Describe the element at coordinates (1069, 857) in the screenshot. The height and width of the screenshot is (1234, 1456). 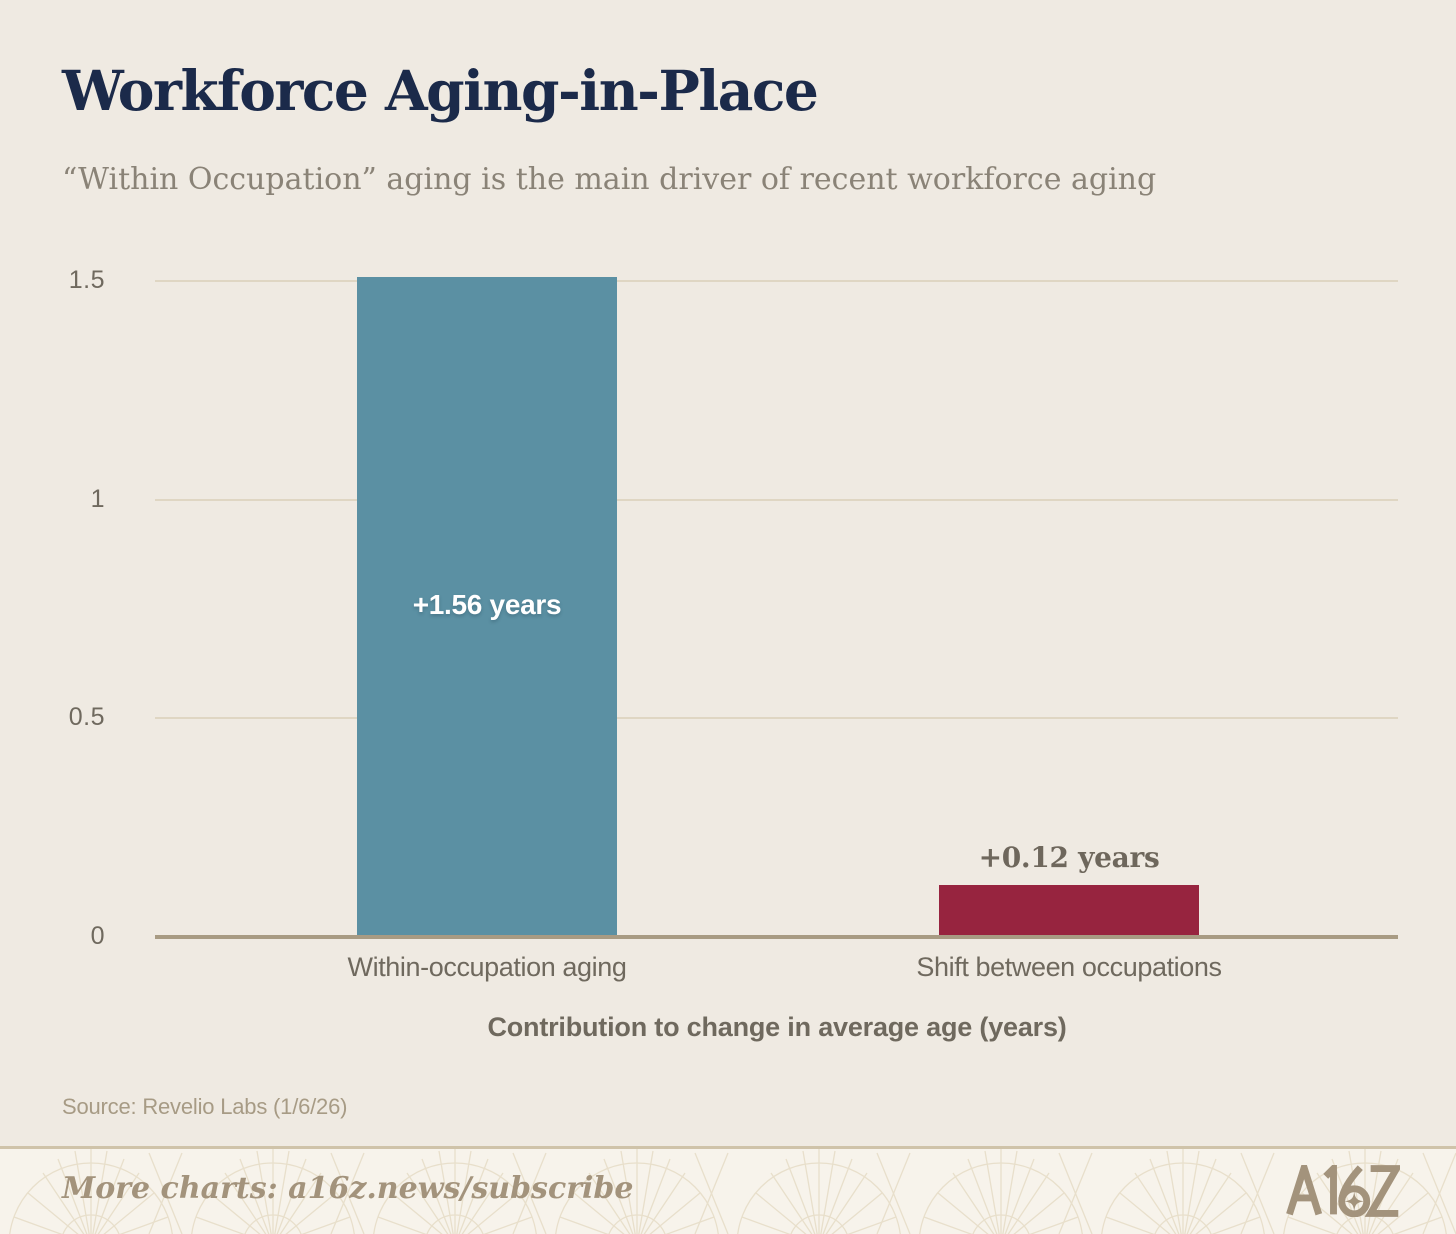
I see `bar-value-label: +0.12 years` at that location.